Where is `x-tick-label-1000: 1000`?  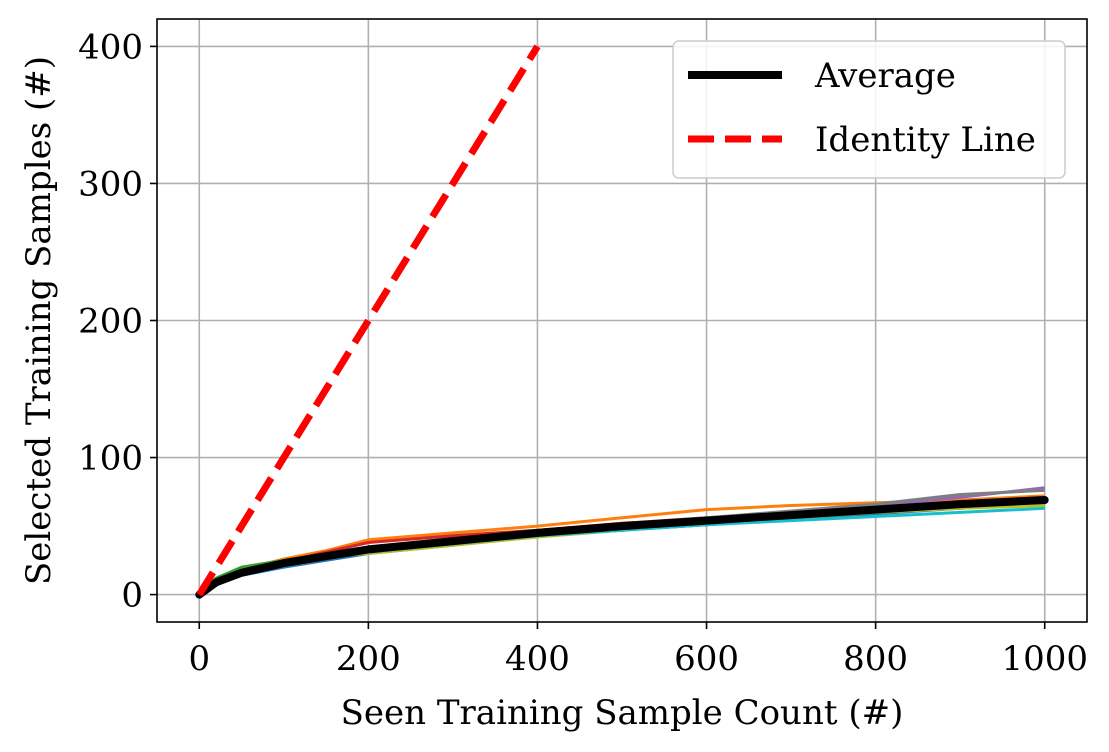
x-tick-label-1000: 1000 is located at coordinates (1044, 659).